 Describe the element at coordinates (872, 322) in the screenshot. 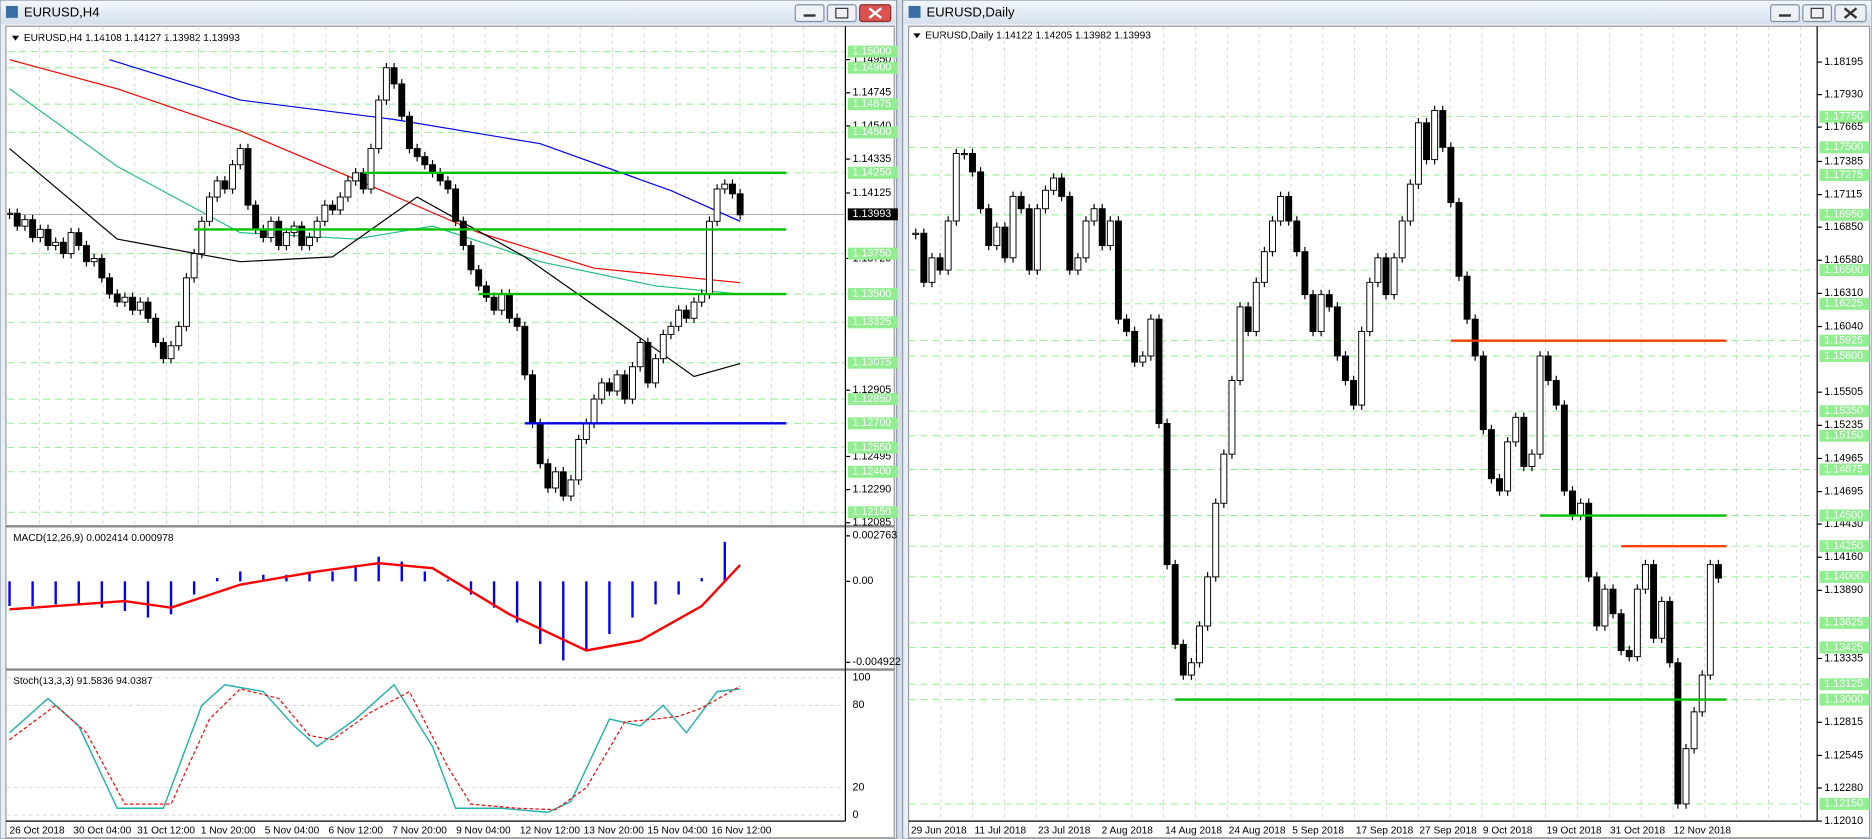

I see `level-label: 1.13325` at that location.